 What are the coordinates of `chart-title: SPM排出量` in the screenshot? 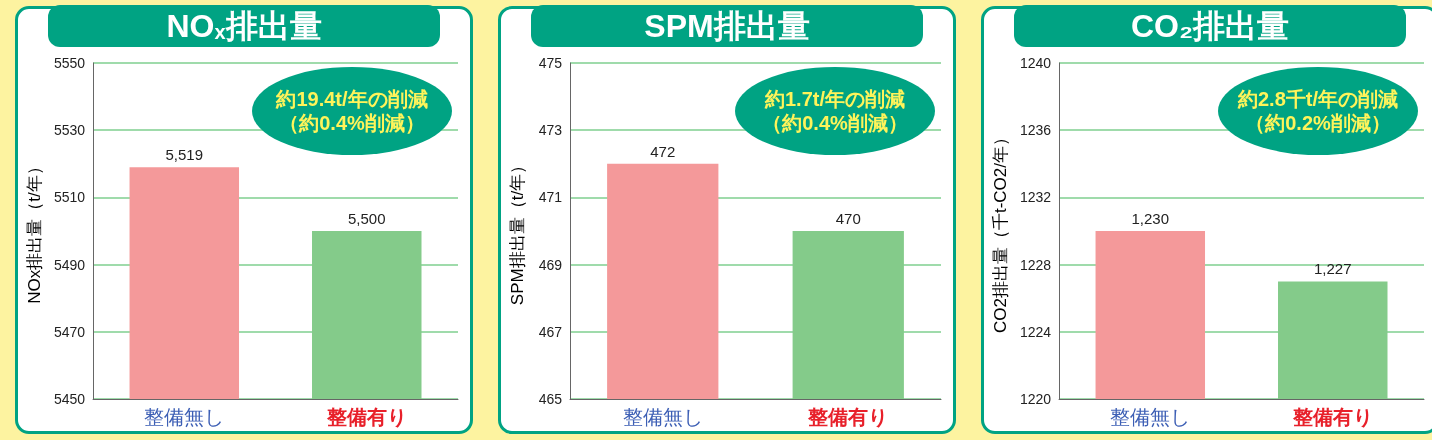 It's located at (727, 26).